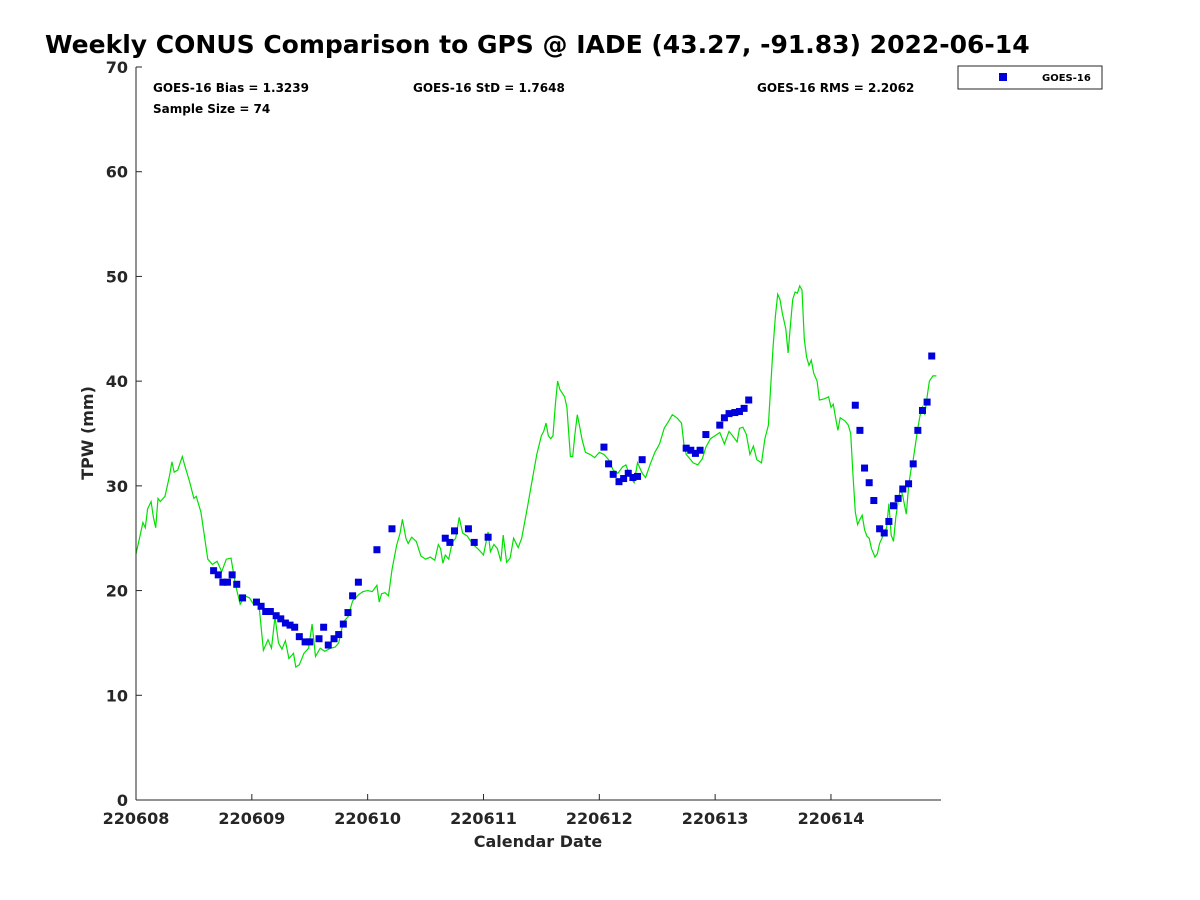 The height and width of the screenshot is (900, 1200). What do you see at coordinates (251, 818) in the screenshot?
I see `x-tick-label: 220609` at bounding box center [251, 818].